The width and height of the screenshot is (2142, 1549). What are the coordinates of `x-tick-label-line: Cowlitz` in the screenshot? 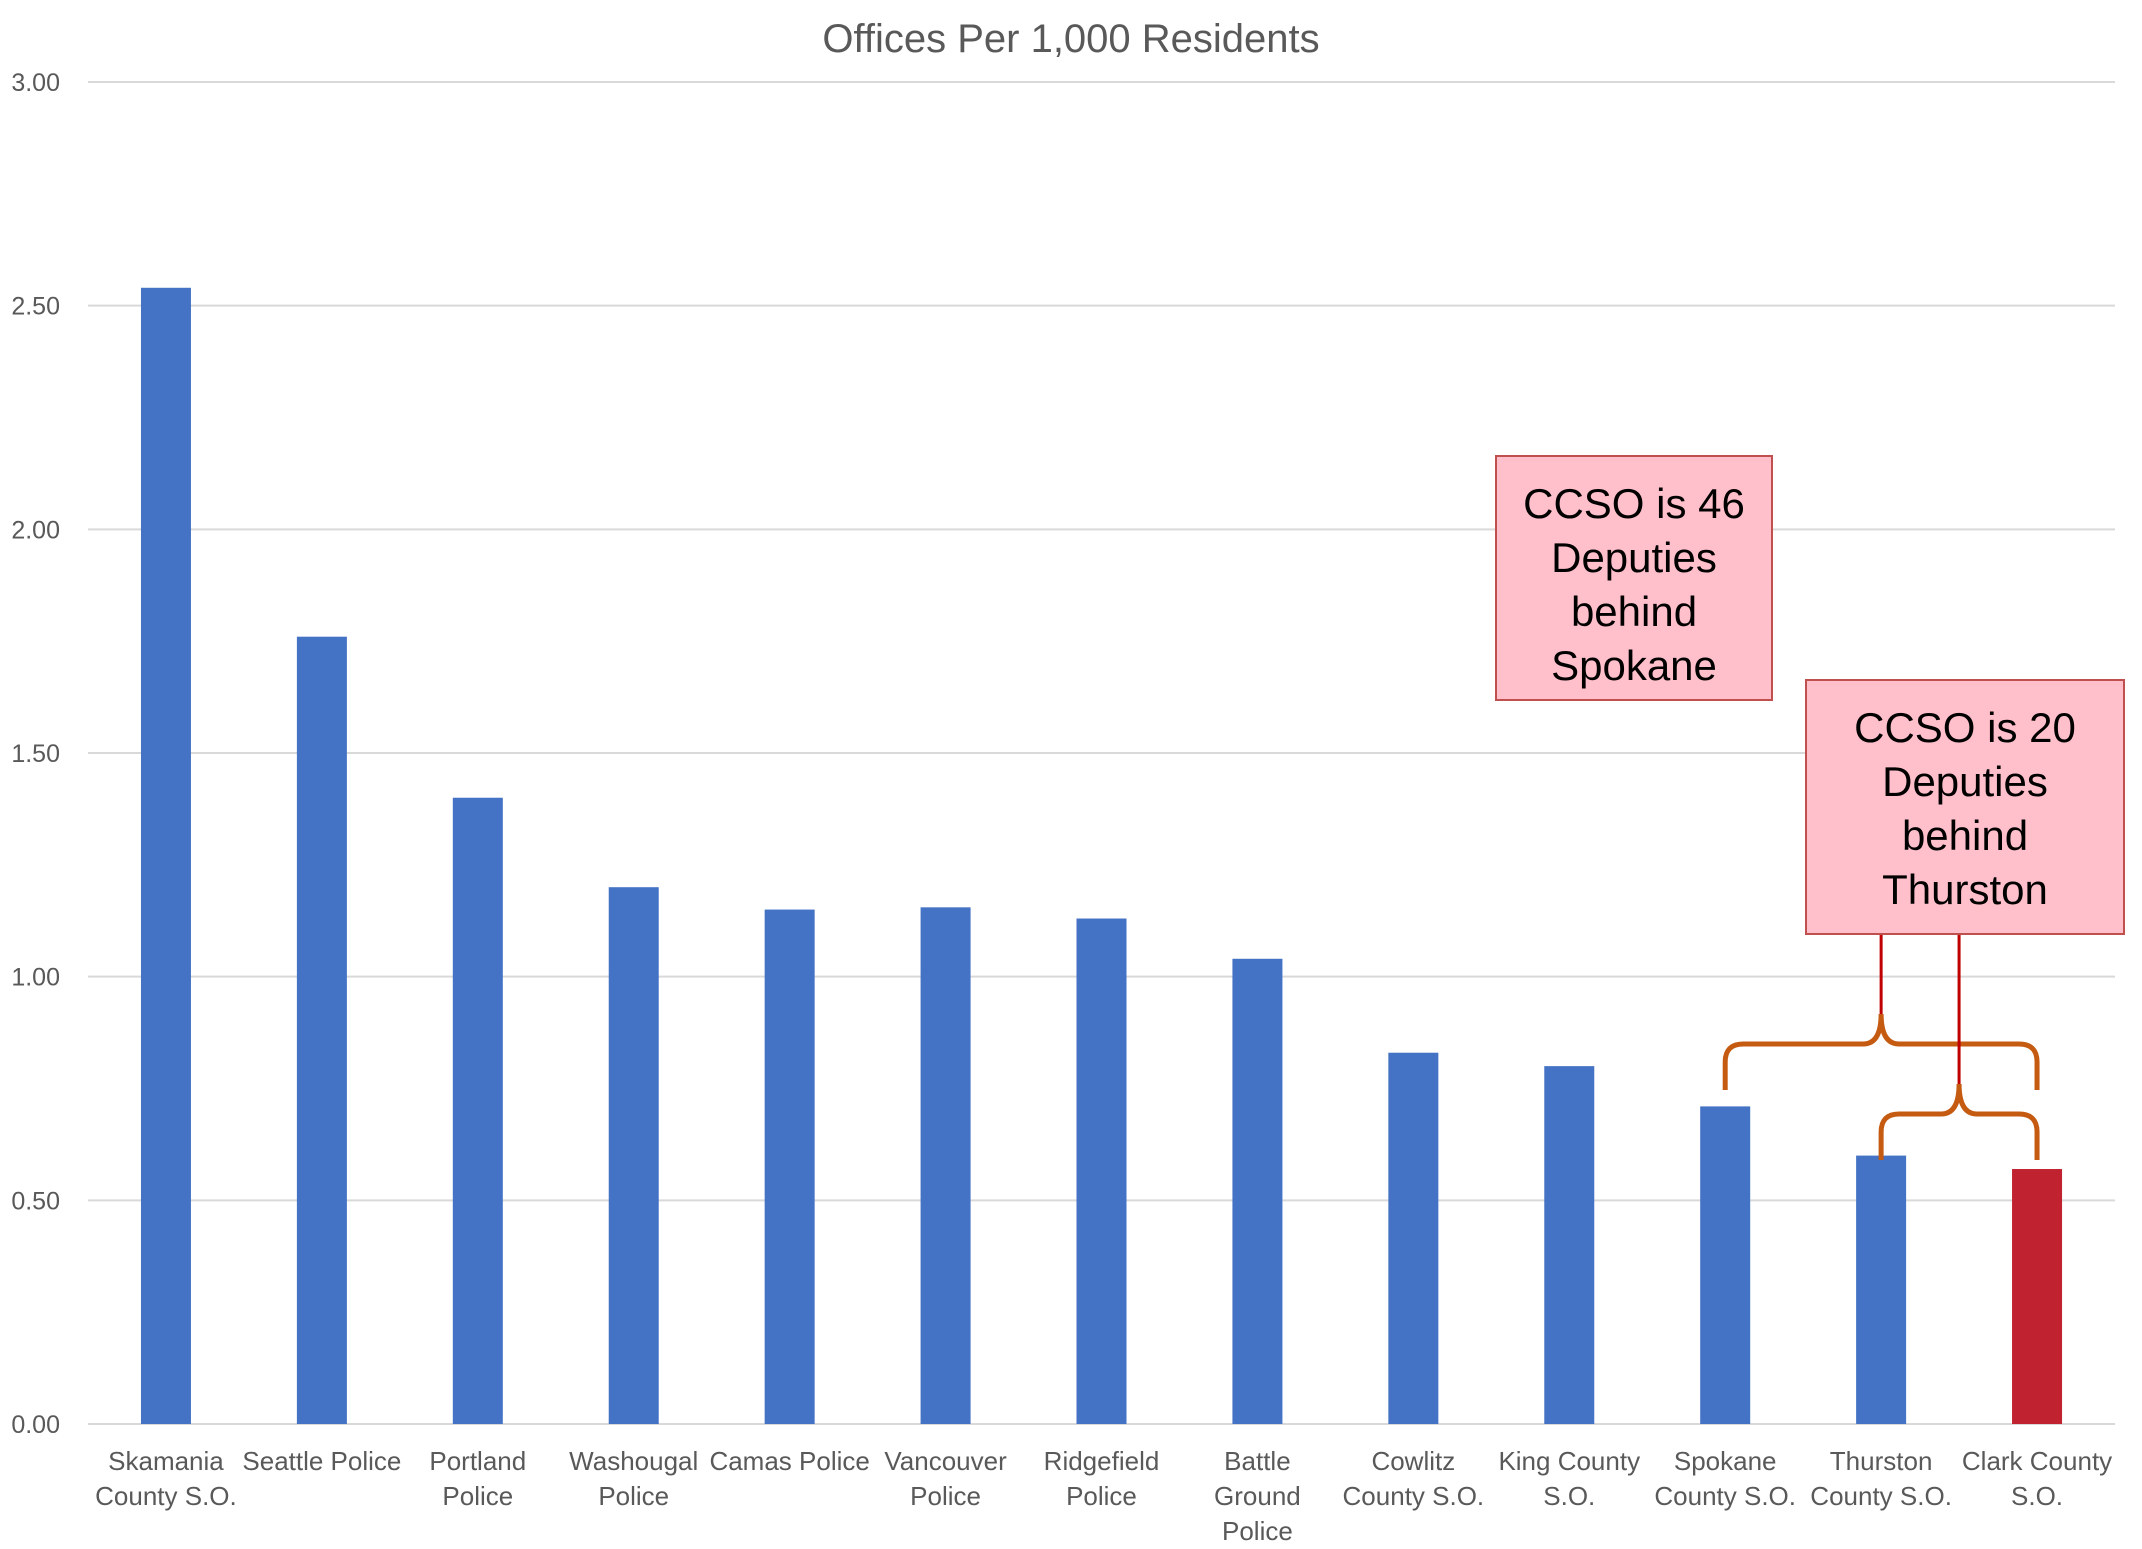 It's located at (1413, 1461).